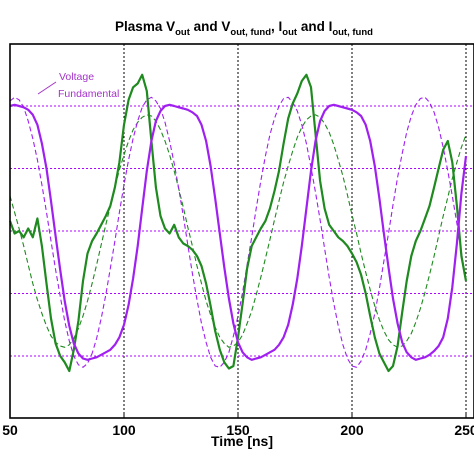  I want to click on legend-annotation: Voltage Fundamental, so click(78, 85).